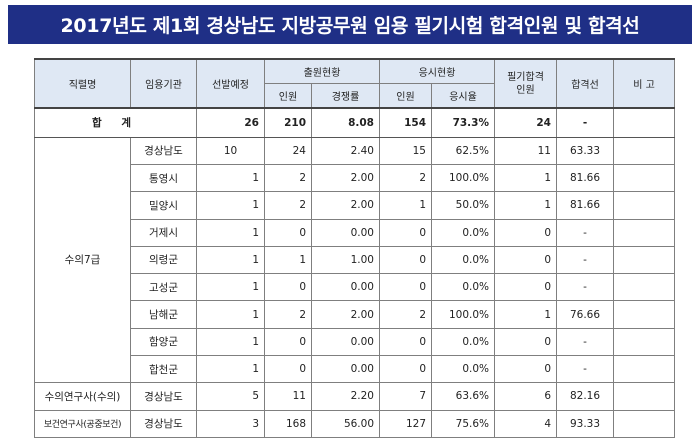 This screenshot has height=442, width=700. I want to click on cutoff-cell: 63.33, so click(585, 150).